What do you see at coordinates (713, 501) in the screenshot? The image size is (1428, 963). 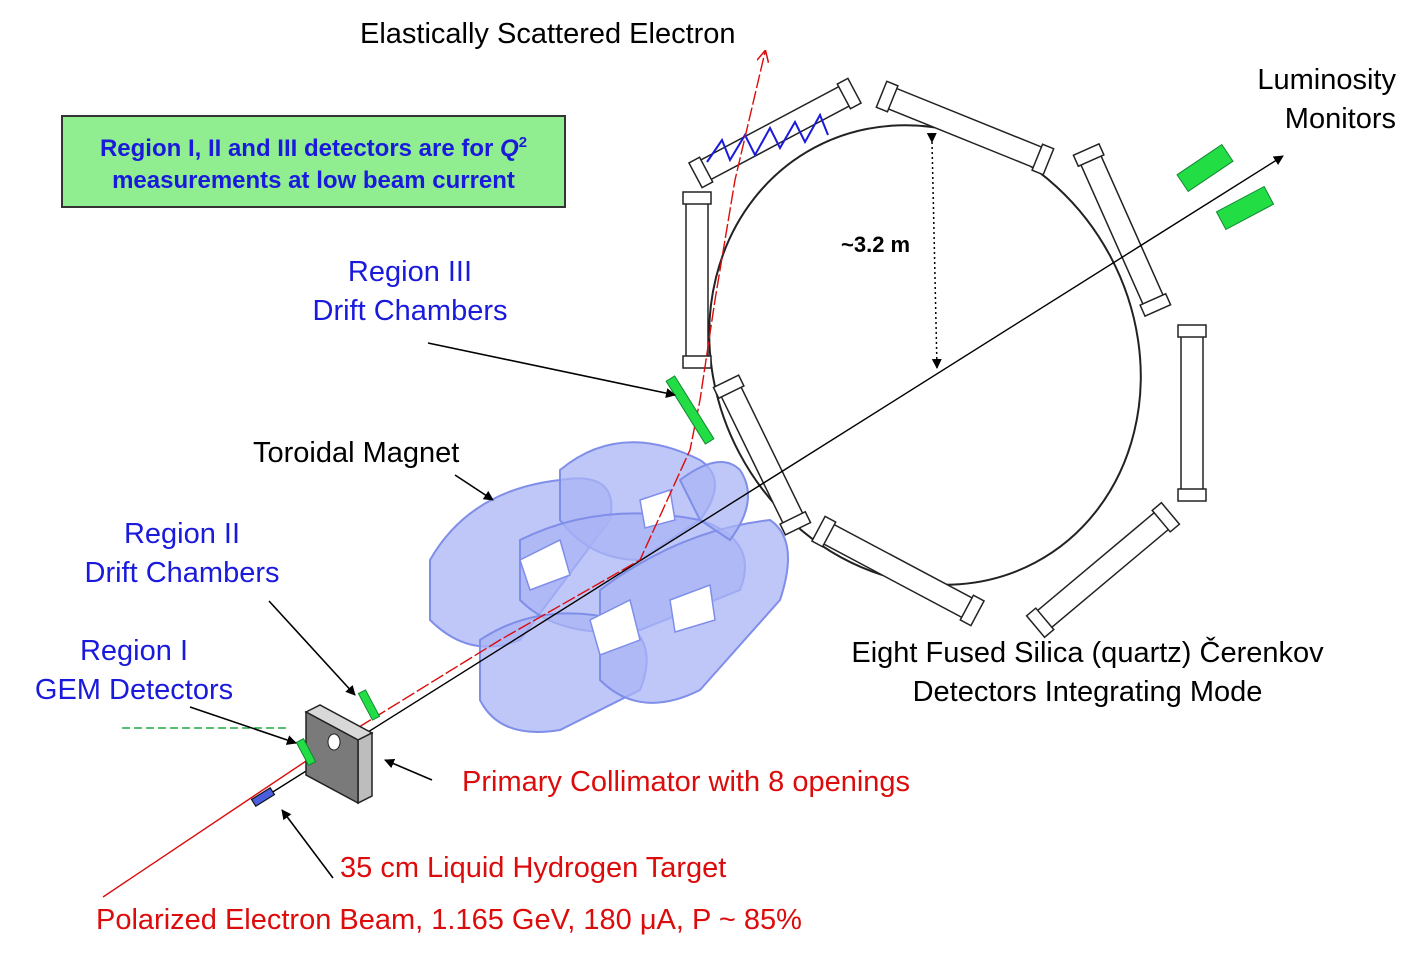 I see `magnet-coil-far-right` at bounding box center [713, 501].